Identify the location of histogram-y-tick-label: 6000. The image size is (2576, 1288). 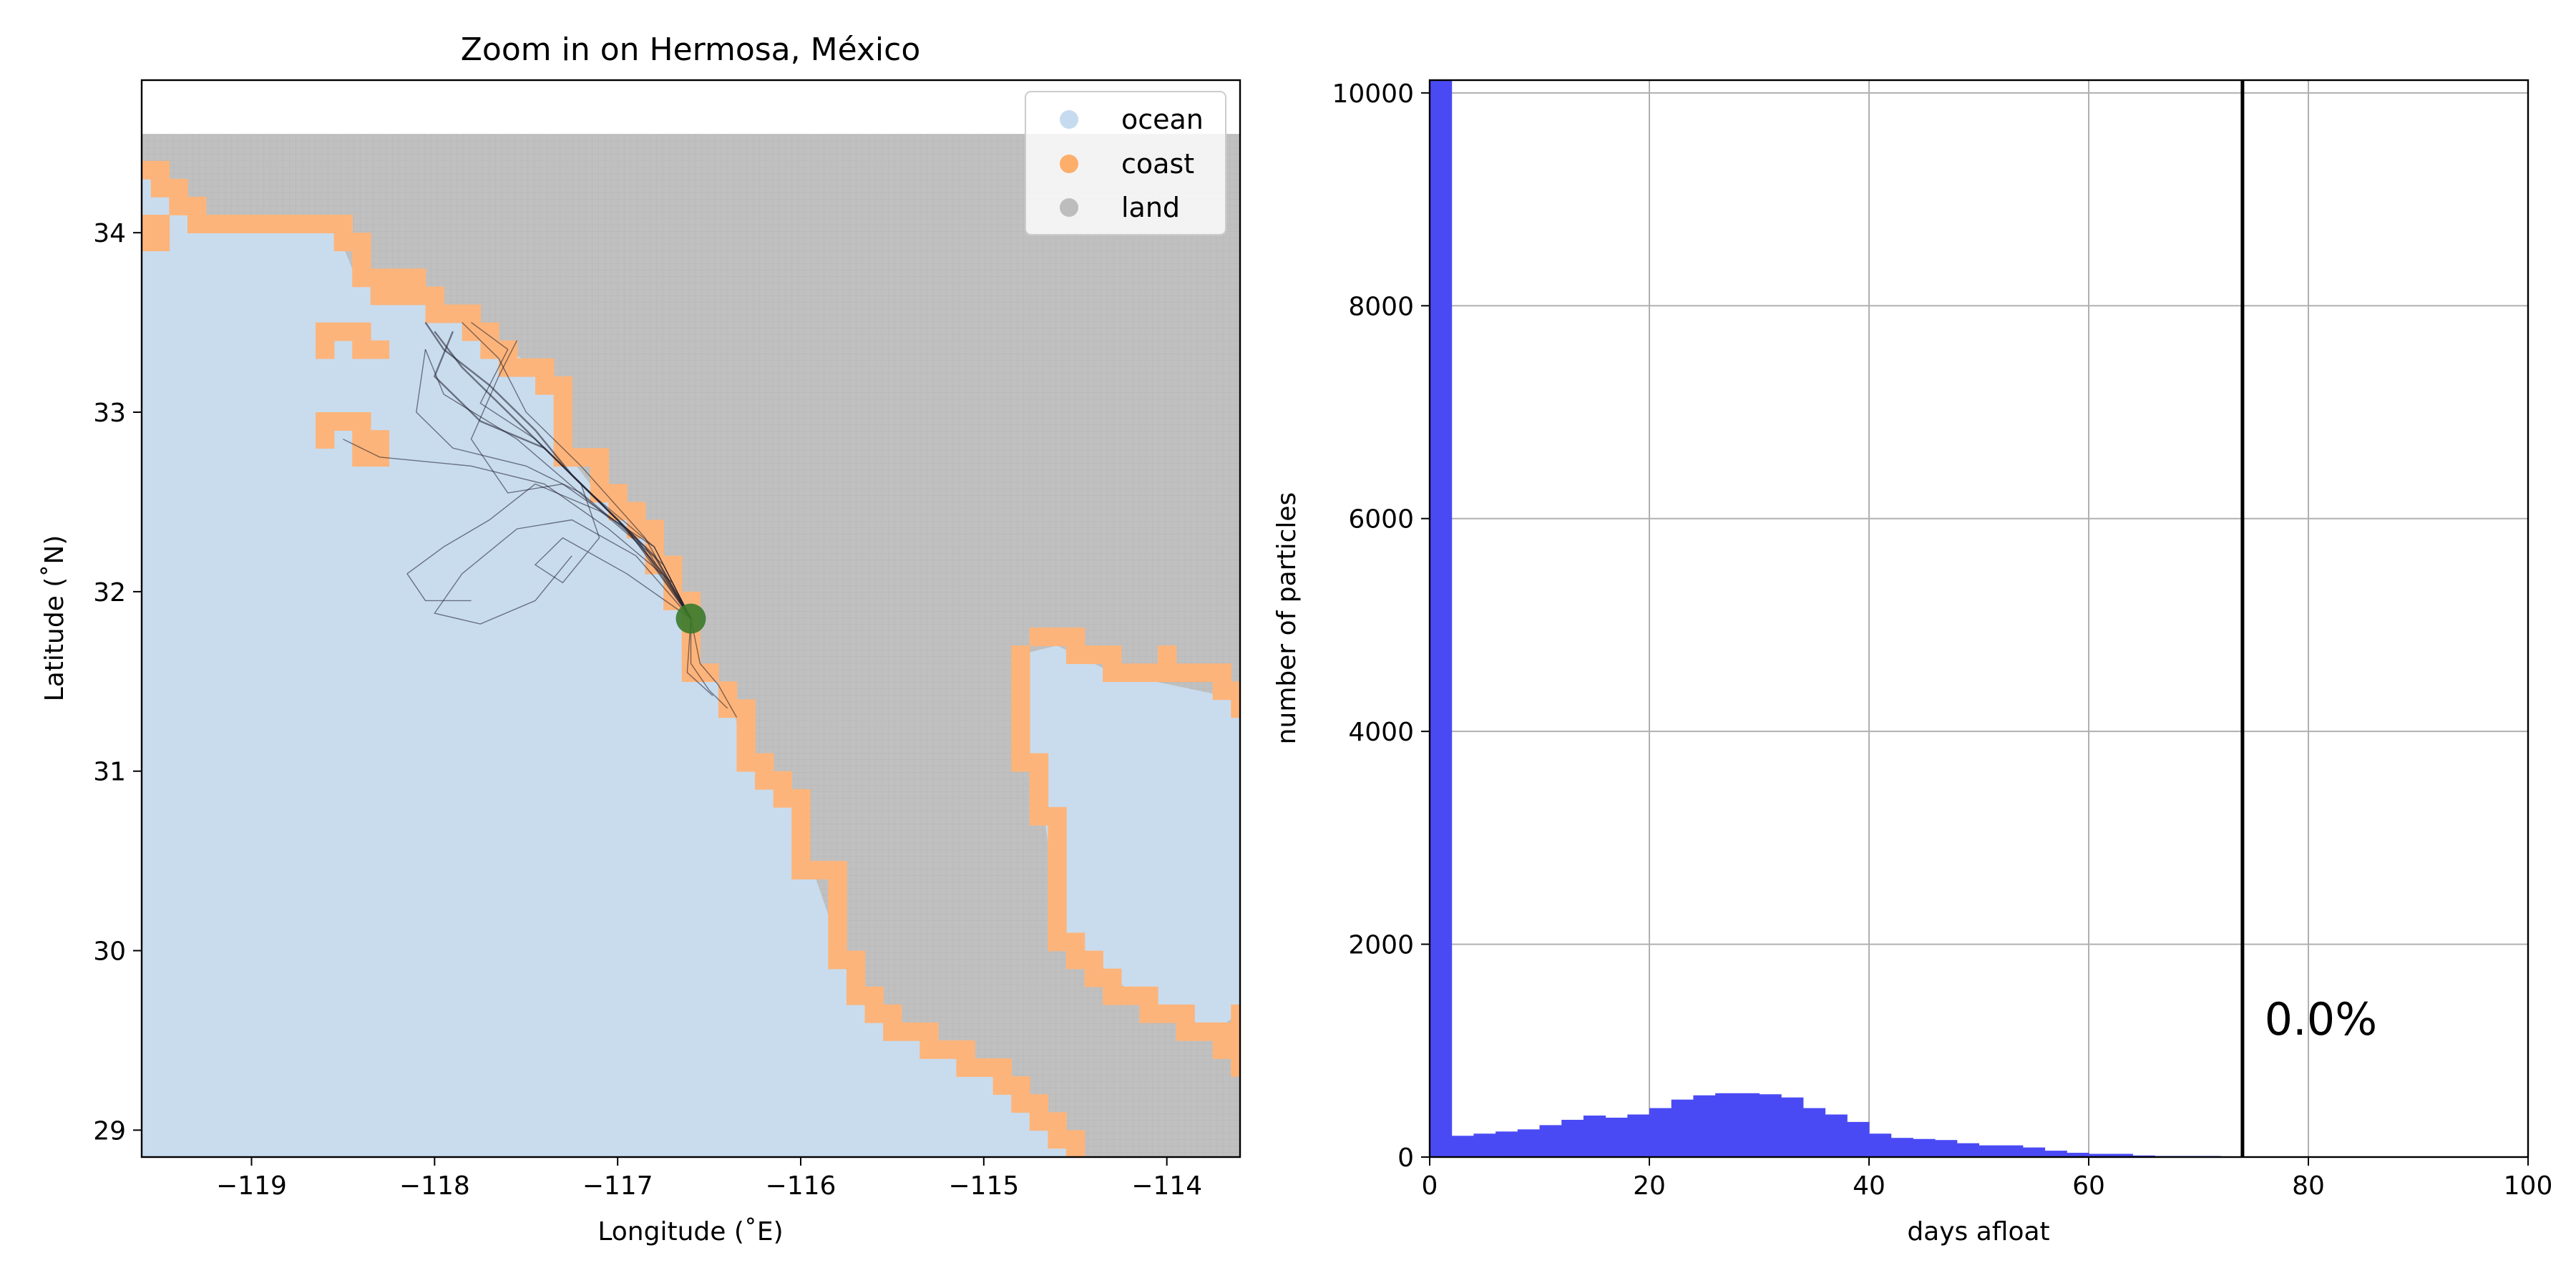
(1381, 520).